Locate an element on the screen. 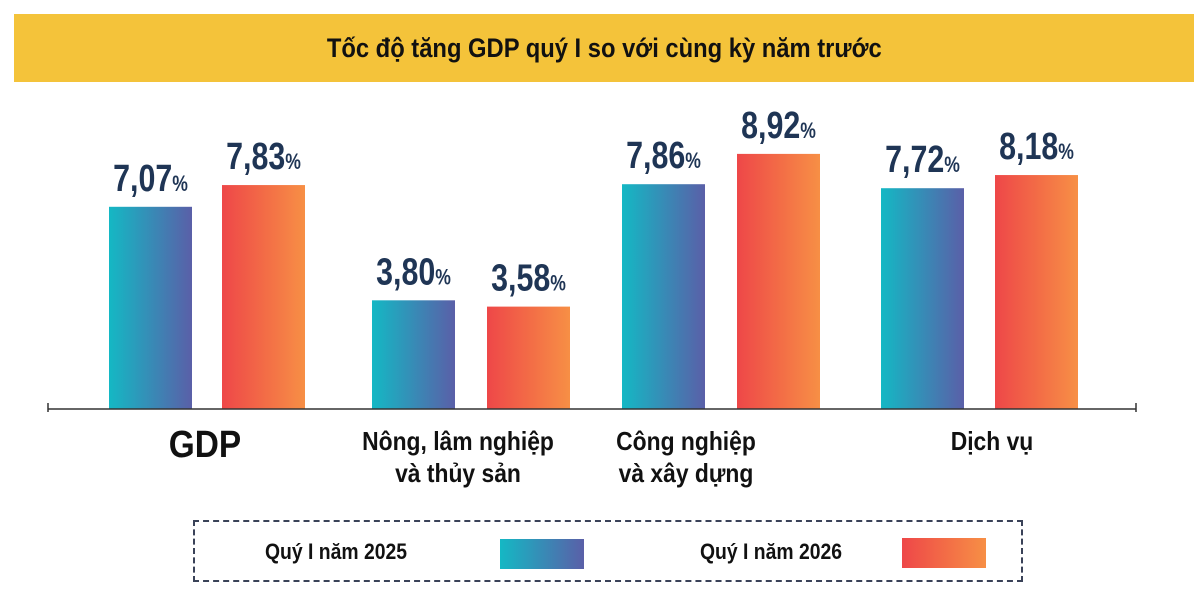  category-label: GDP is located at coordinates (205, 444).